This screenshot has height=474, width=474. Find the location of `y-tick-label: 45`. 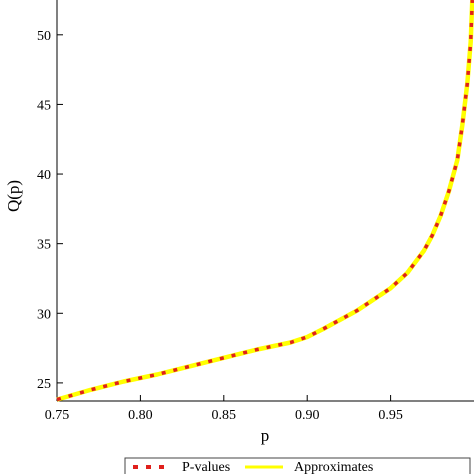

y-tick-label: 45 is located at coordinates (44, 105).